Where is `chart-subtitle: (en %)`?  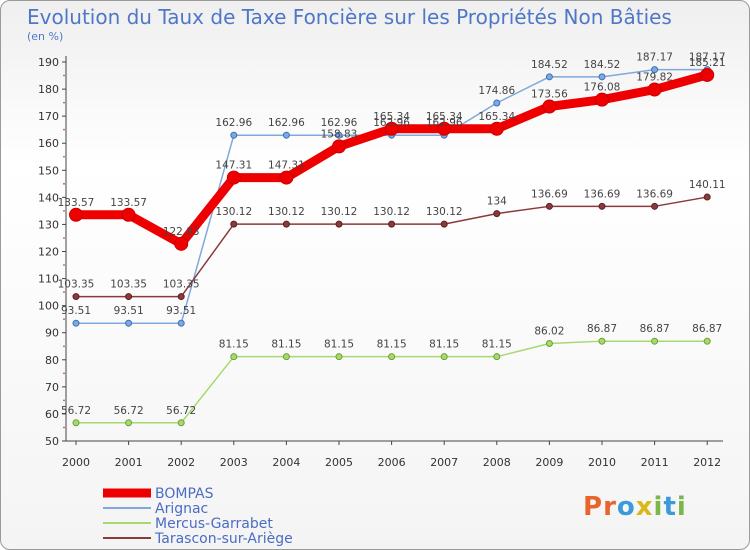
chart-subtitle: (en %) is located at coordinates (45, 36).